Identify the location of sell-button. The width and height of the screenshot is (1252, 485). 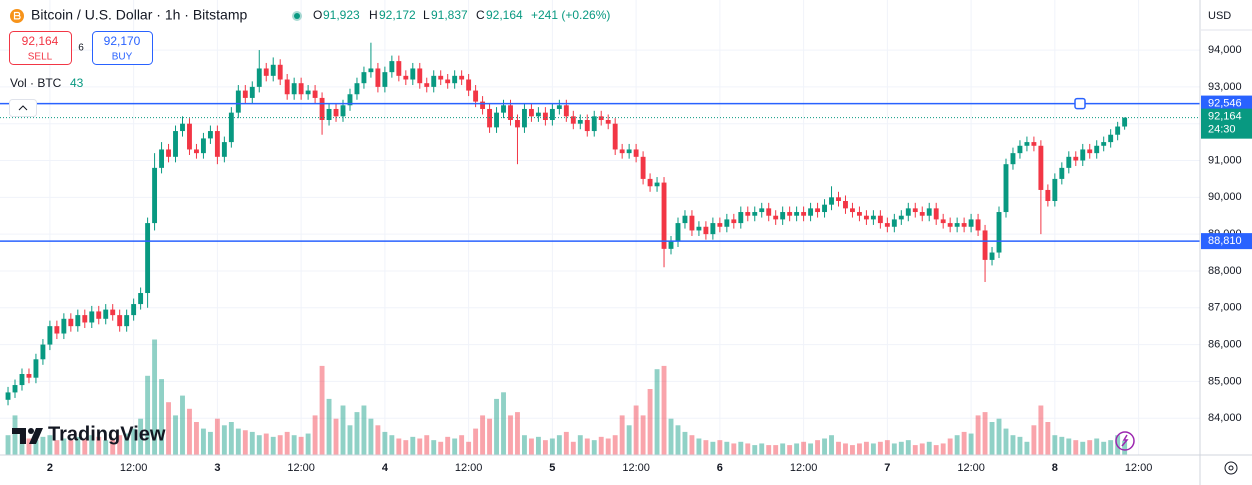
(40, 48).